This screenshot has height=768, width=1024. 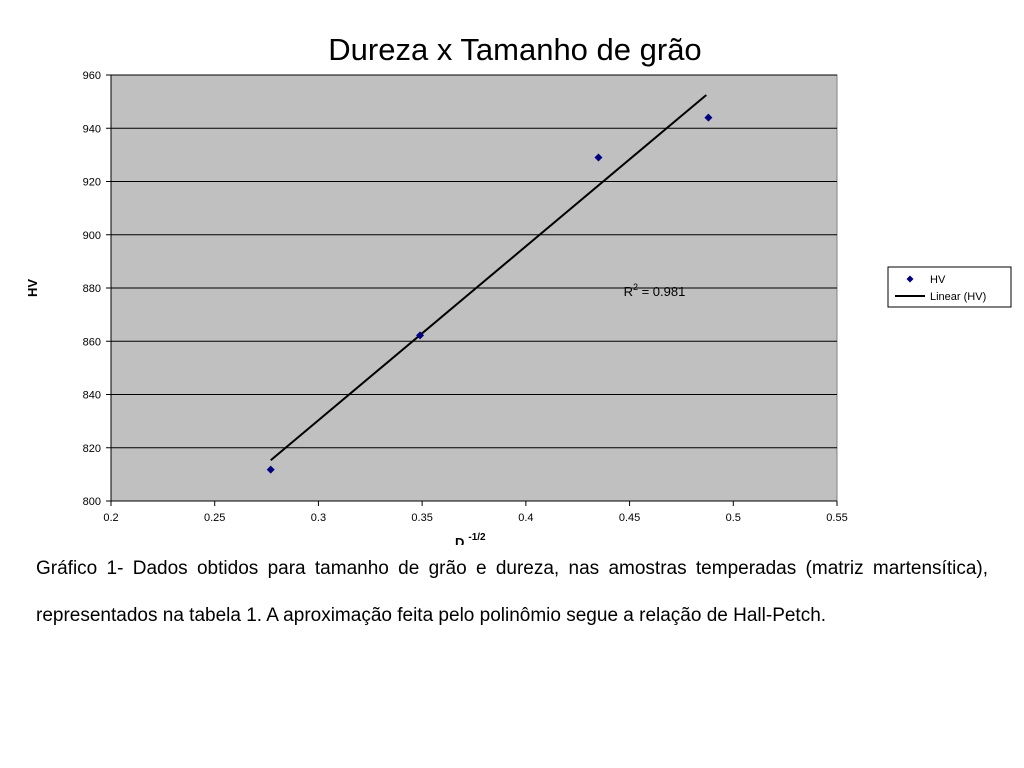 What do you see at coordinates (92, 289) in the screenshot?
I see `y-tick-label: 880` at bounding box center [92, 289].